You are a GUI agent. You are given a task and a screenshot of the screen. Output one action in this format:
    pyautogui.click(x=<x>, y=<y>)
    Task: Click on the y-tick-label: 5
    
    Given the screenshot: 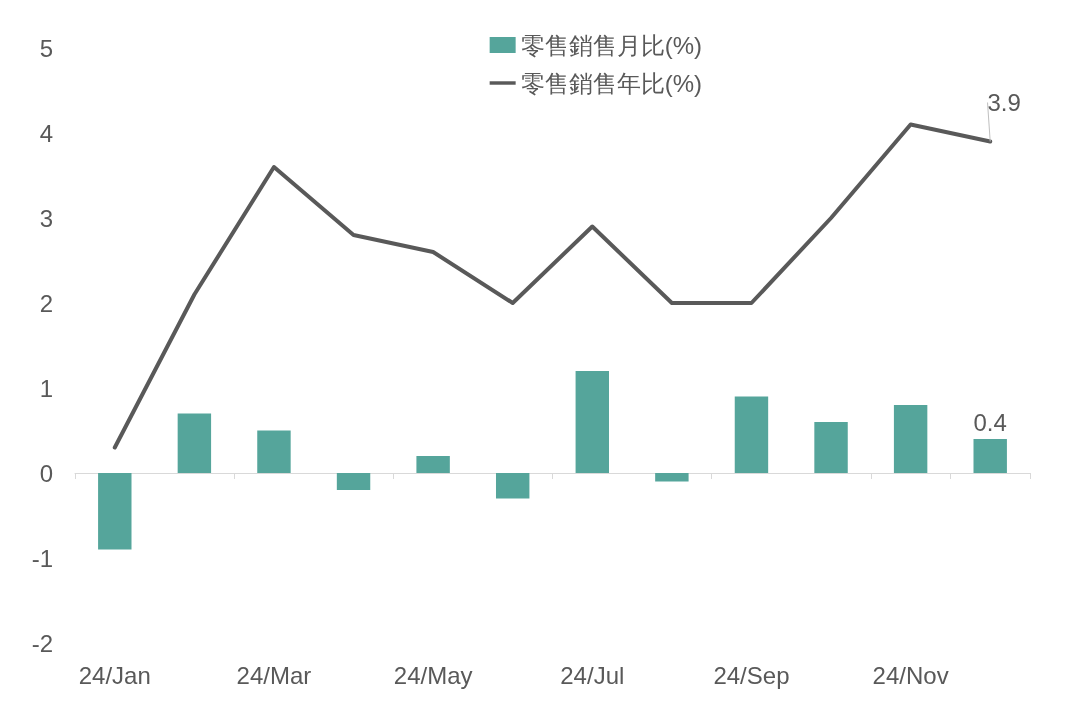 What is the action you would take?
    pyautogui.click(x=46, y=48)
    